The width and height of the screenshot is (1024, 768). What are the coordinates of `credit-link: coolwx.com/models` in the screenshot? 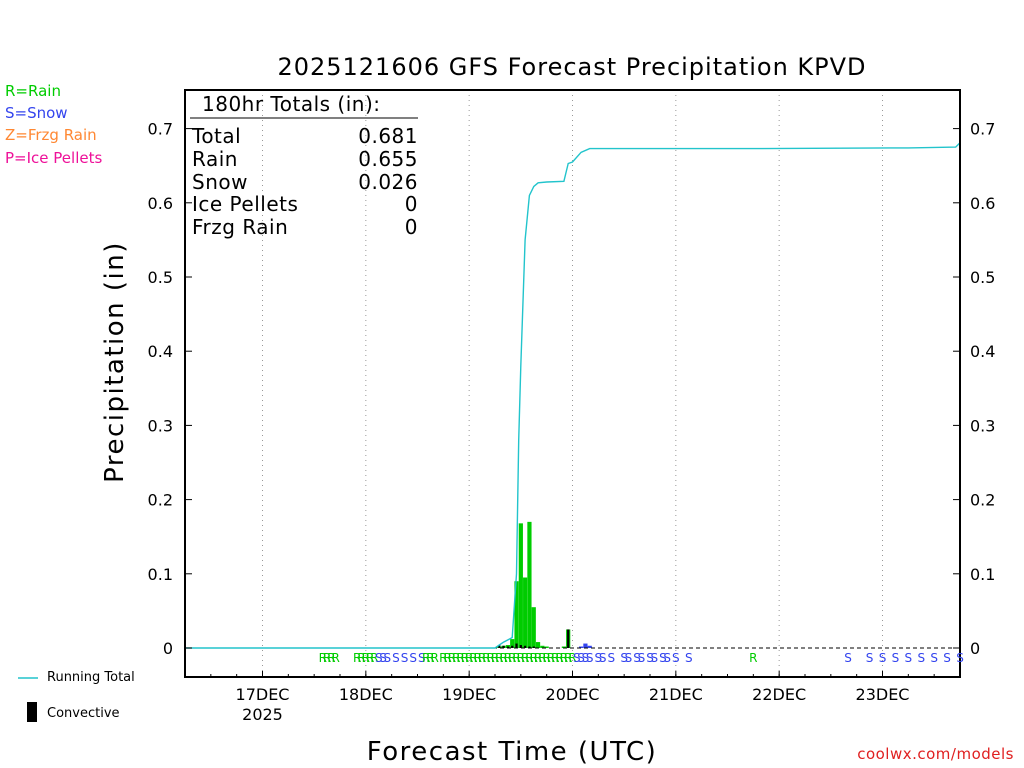 It's located at (935, 754).